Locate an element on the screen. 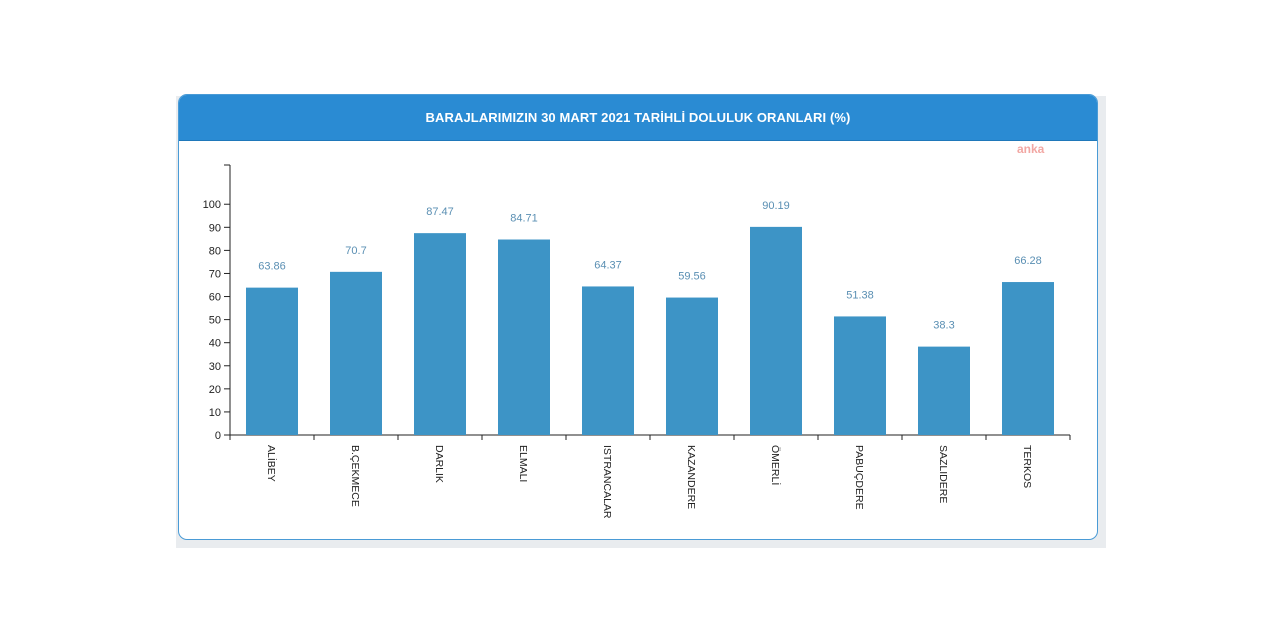  y-tick-label: 40 is located at coordinates (215, 344).